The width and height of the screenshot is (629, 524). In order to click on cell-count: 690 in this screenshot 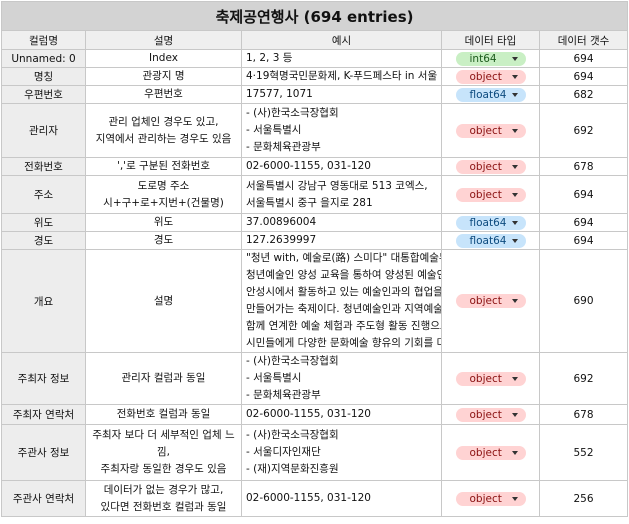, I will do `click(583, 301)`.